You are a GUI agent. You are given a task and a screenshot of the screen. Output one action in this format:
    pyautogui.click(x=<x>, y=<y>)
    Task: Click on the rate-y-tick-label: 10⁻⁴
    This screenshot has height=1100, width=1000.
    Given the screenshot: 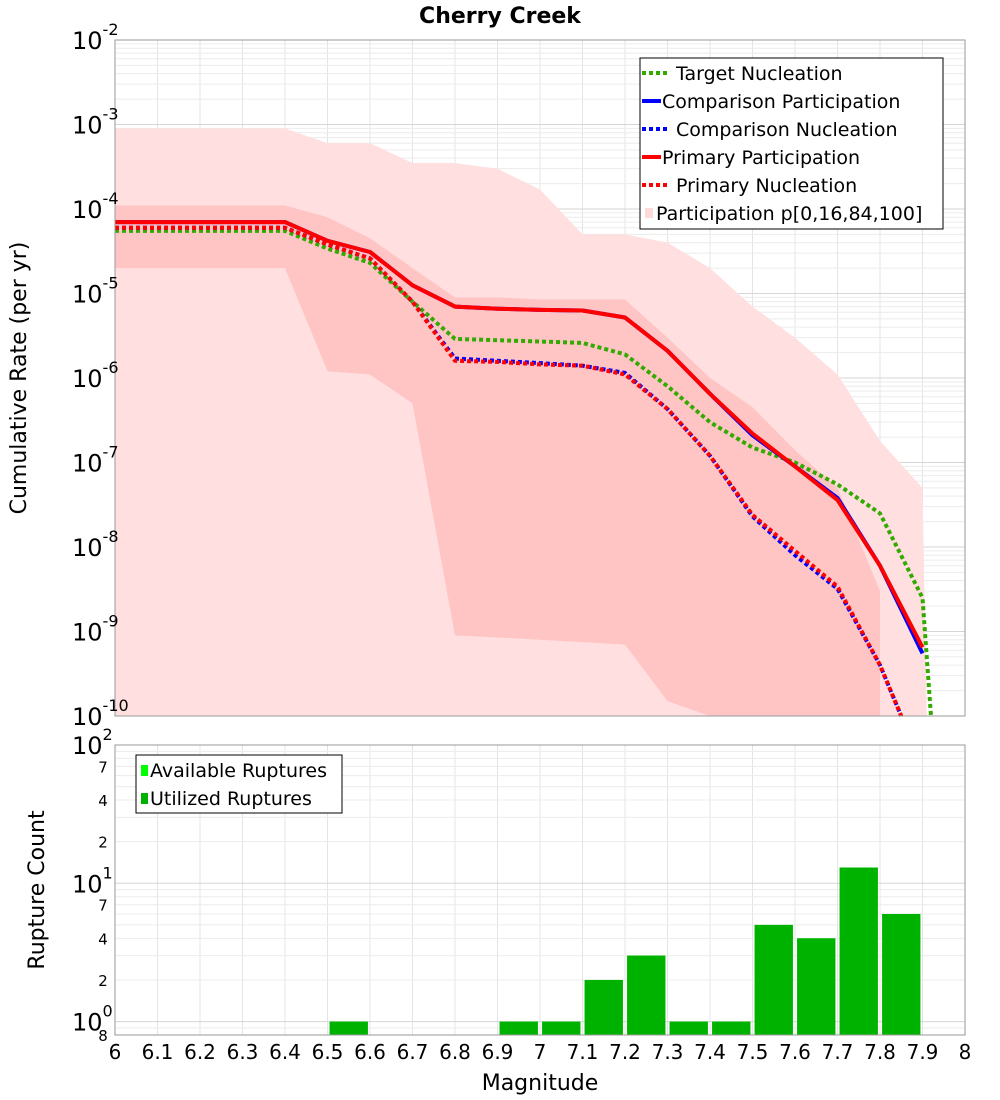 What is the action you would take?
    pyautogui.click(x=95, y=206)
    